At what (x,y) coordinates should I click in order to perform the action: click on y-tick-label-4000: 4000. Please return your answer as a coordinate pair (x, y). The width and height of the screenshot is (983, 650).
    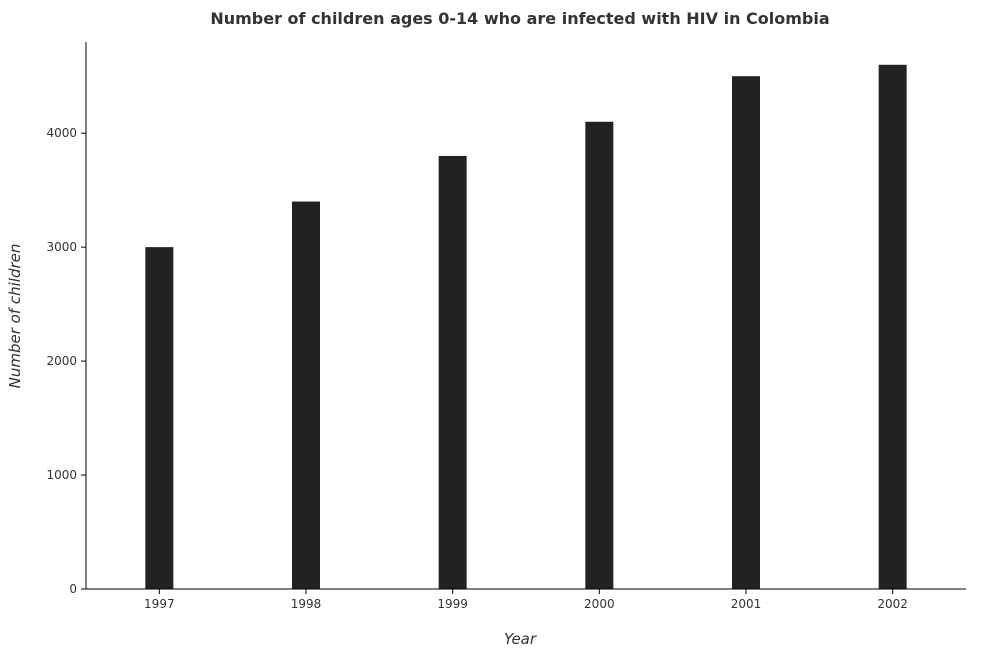
    Looking at the image, I should click on (61, 133).